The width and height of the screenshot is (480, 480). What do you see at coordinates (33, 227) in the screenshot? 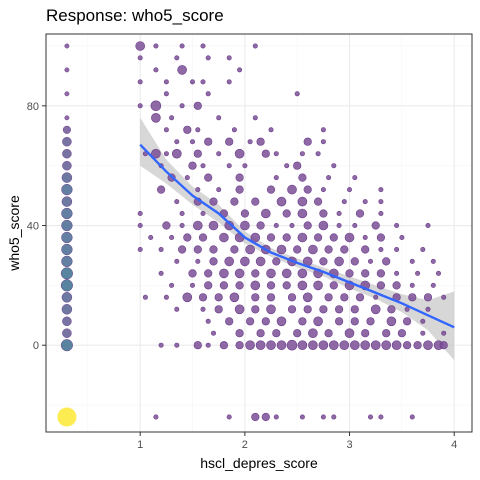
I see `y-tick-label: 40` at bounding box center [33, 227].